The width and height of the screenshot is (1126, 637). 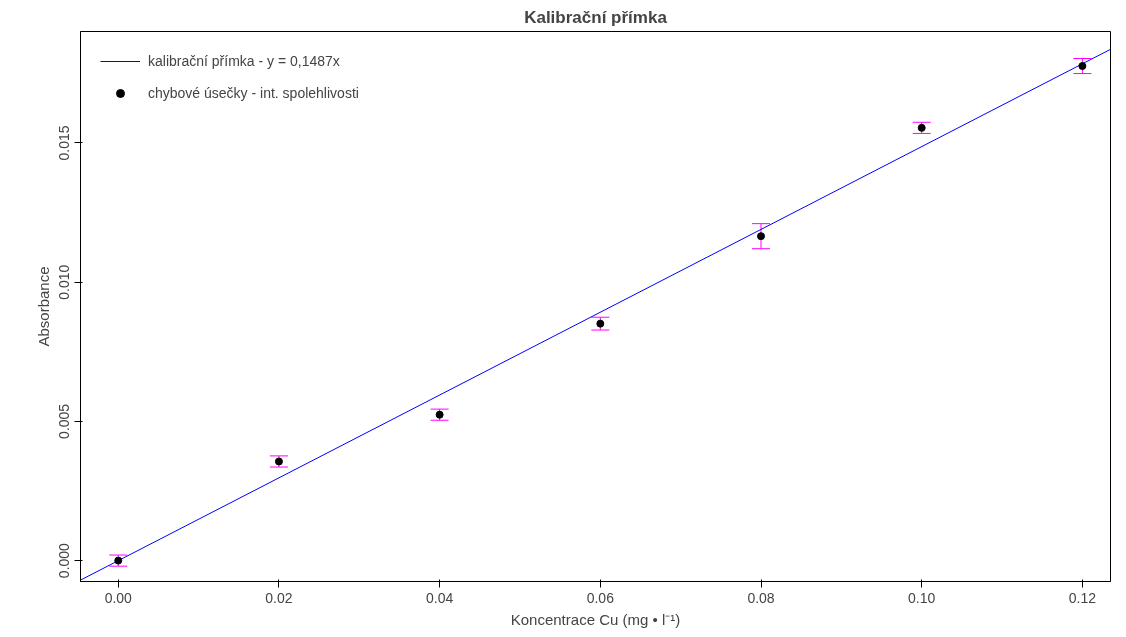 I want to click on x-tick-label: 0.06, so click(x=600, y=597).